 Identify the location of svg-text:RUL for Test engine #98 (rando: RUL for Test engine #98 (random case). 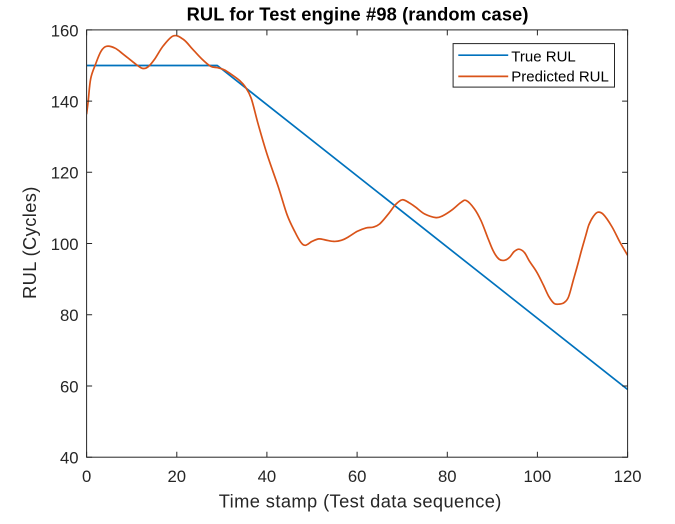
(358, 13).